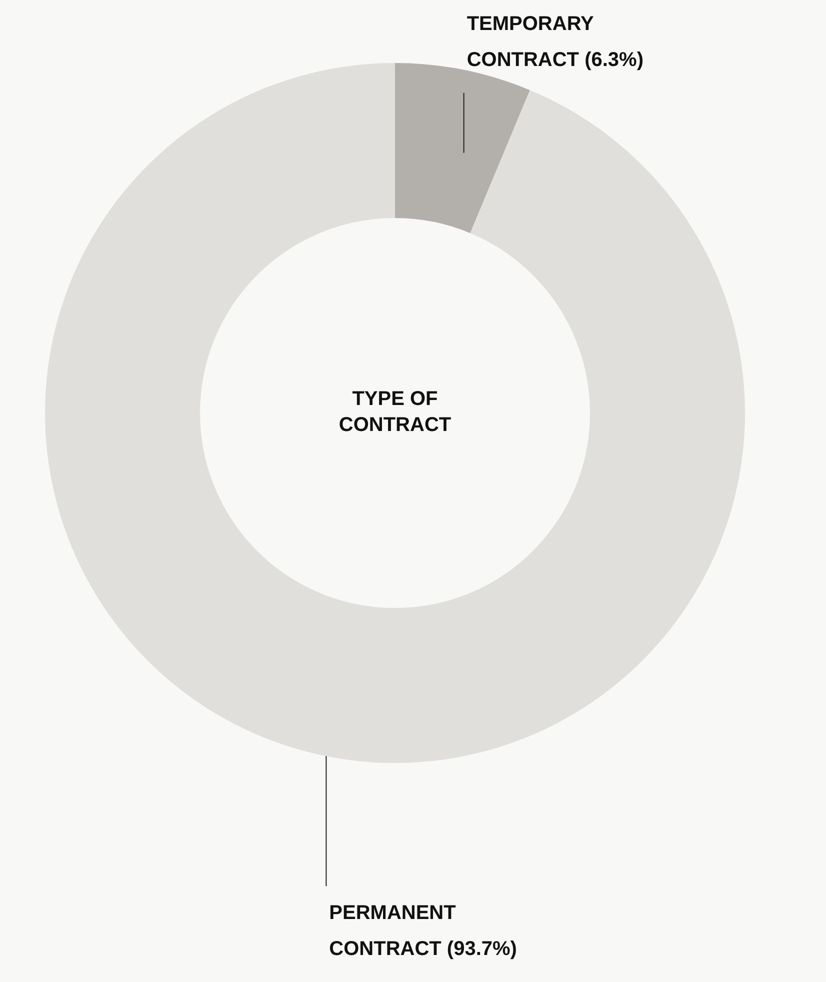 The width and height of the screenshot is (826, 982). What do you see at coordinates (423, 931) in the screenshot?
I see `slice-label: PERMANENT CONTRACT (93.7%)` at bounding box center [423, 931].